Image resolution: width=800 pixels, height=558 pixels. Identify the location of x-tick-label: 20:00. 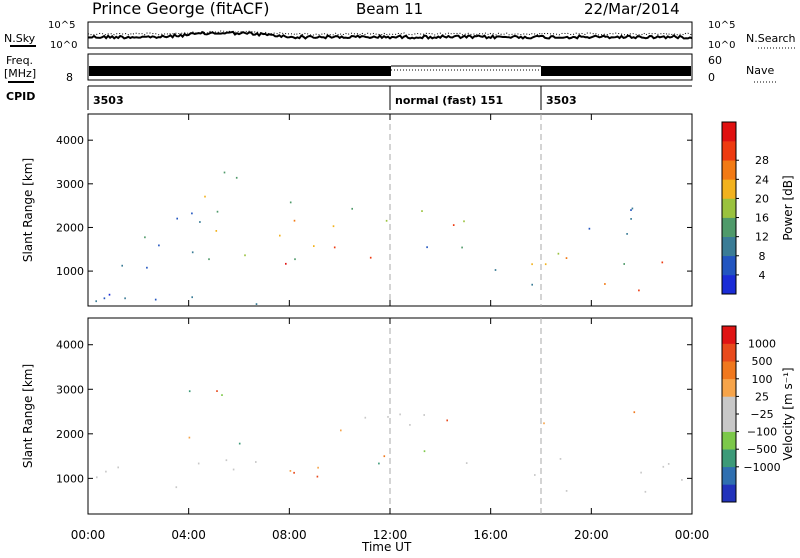
(591, 535).